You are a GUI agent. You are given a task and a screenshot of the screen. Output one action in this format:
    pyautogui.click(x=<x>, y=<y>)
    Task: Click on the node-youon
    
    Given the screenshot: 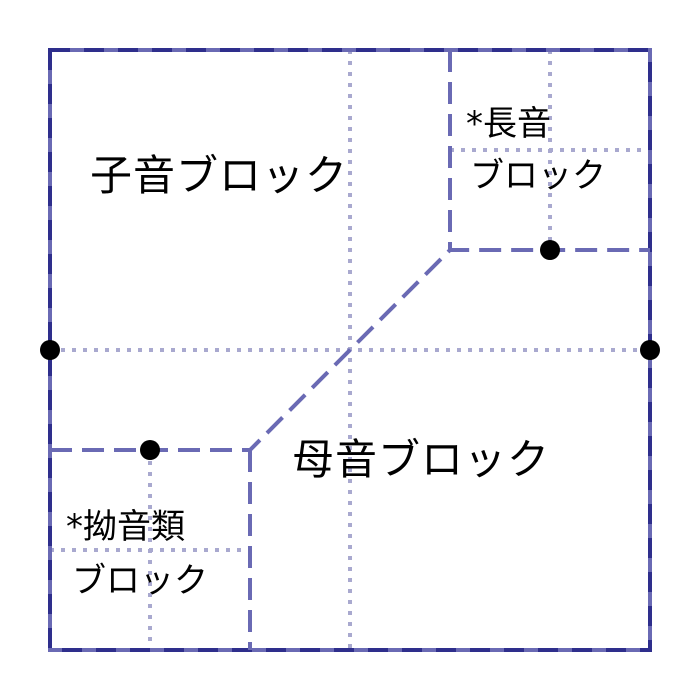 What is the action you would take?
    pyautogui.click(x=150, y=450)
    